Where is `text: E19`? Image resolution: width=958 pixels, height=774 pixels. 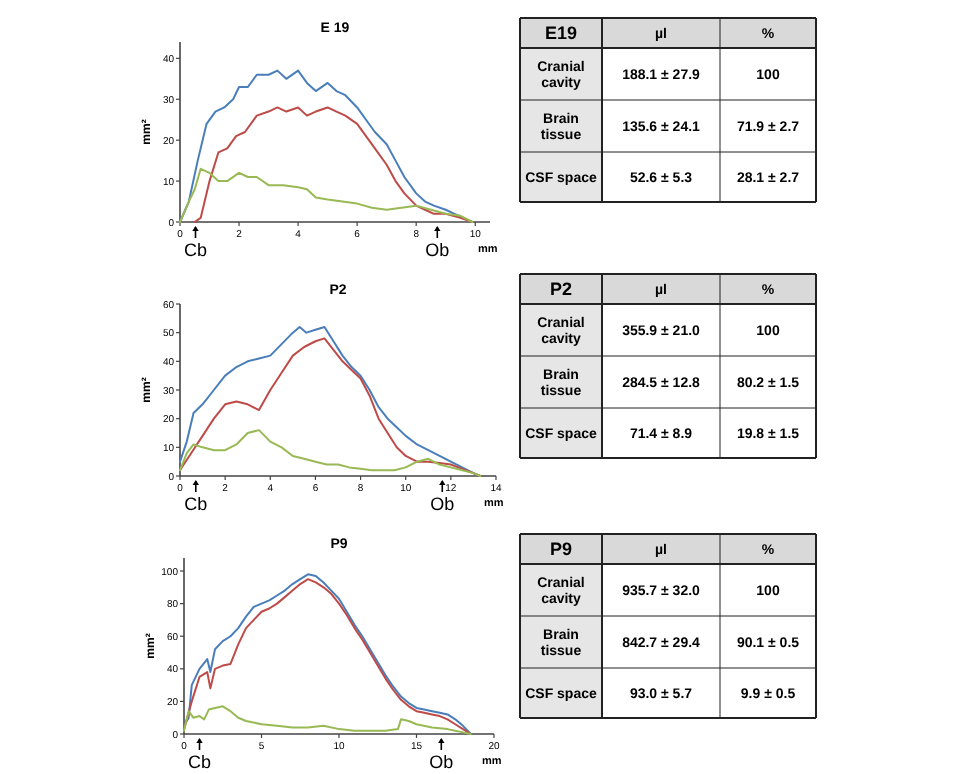 text: E19 is located at coordinates (561, 33).